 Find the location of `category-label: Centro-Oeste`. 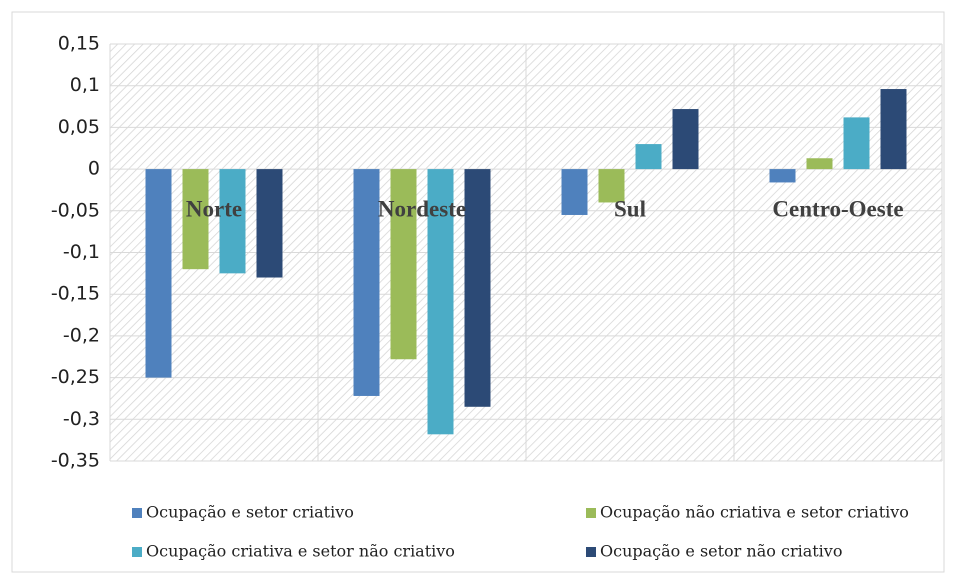

category-label: Centro-Oeste is located at coordinates (837, 208).